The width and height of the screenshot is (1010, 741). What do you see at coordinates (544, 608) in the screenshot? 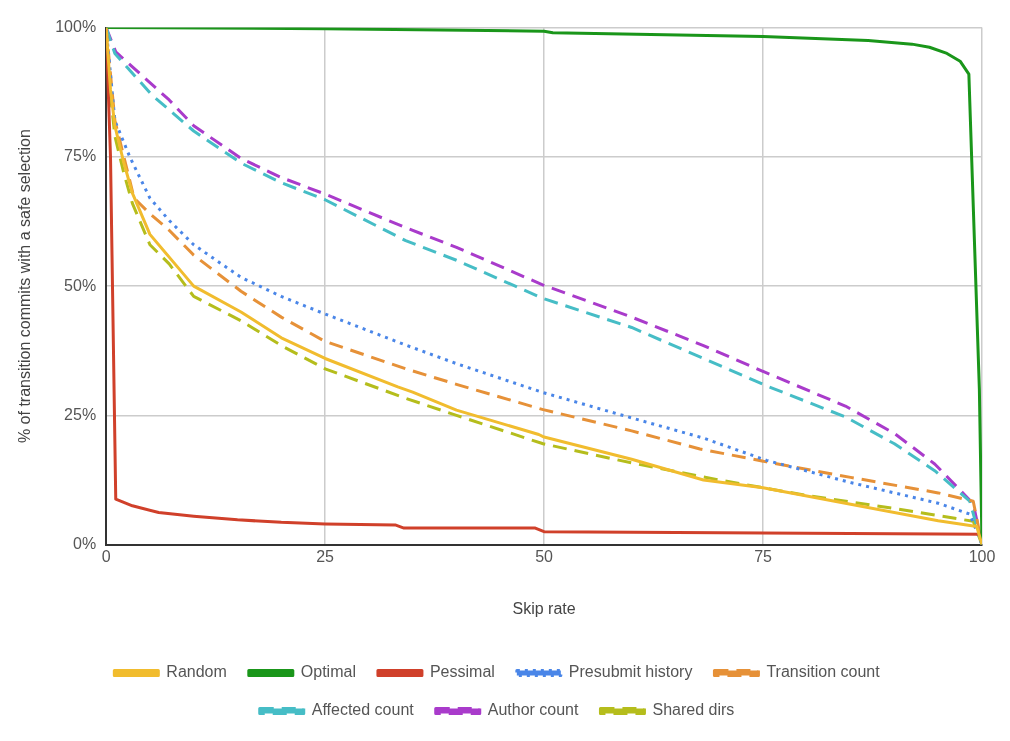
I see `x-axis-title: Skip rate` at bounding box center [544, 608].